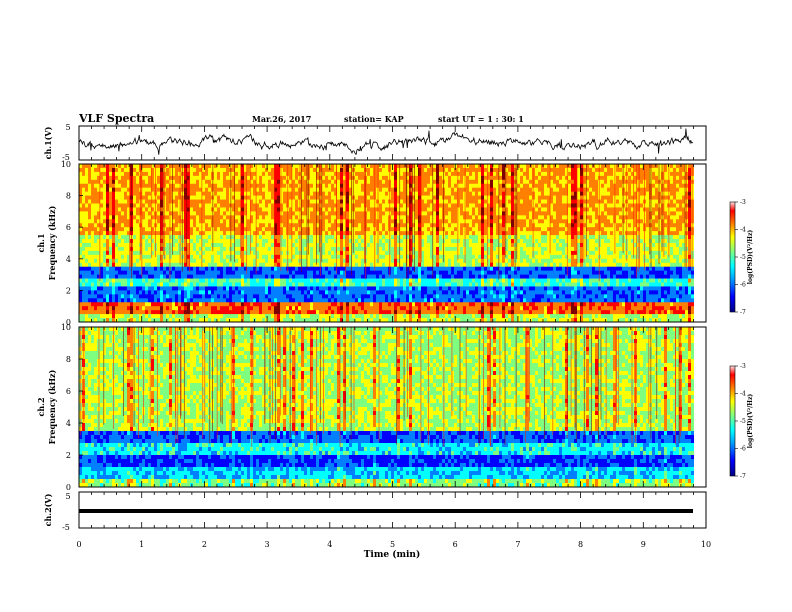 Image resolution: width=792 pixels, height=612 pixels. Describe the element at coordinates (52, 406) in the screenshot. I see `spectrogram-ch2-ylabel-frequency: Frequency (kHz)` at that location.